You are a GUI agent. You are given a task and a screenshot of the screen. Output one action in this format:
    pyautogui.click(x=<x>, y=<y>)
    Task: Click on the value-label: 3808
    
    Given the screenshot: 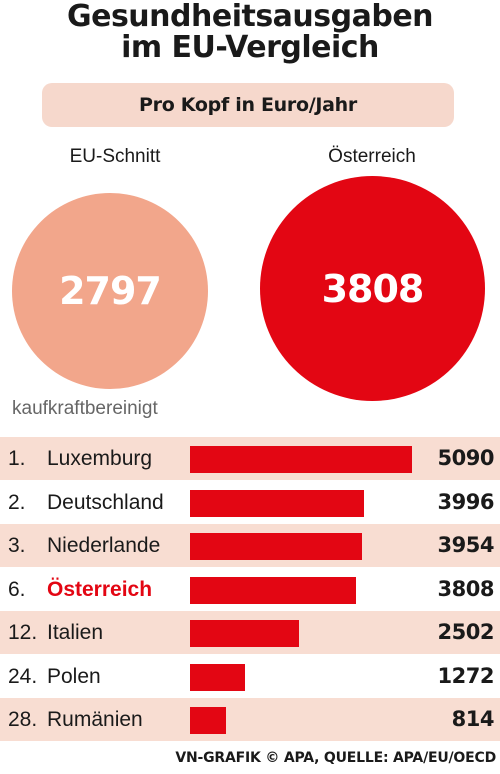 What is the action you would take?
    pyautogui.click(x=466, y=588)
    